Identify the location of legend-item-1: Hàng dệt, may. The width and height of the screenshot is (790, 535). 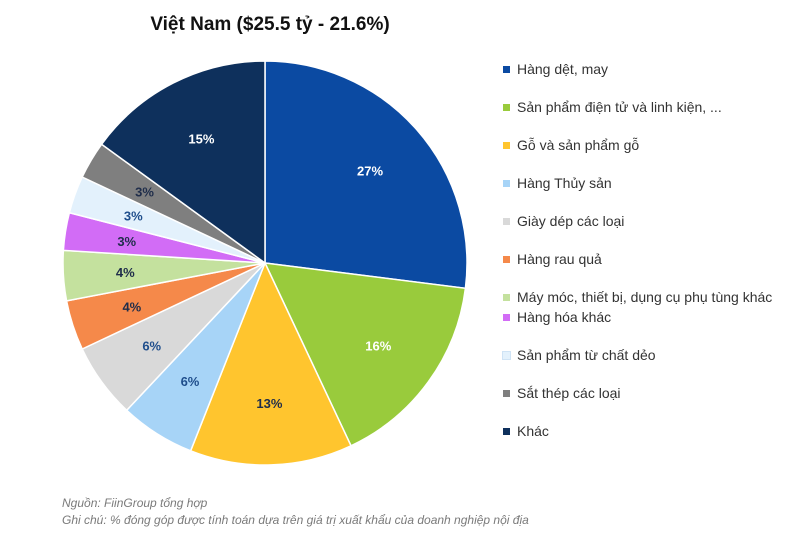
(645, 69).